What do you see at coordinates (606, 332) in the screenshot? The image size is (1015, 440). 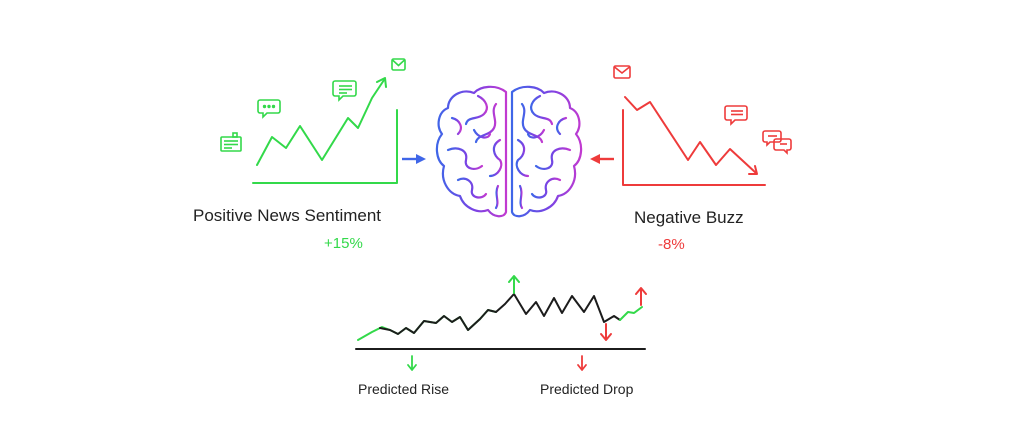 I see `arrow-down-icon` at bounding box center [606, 332].